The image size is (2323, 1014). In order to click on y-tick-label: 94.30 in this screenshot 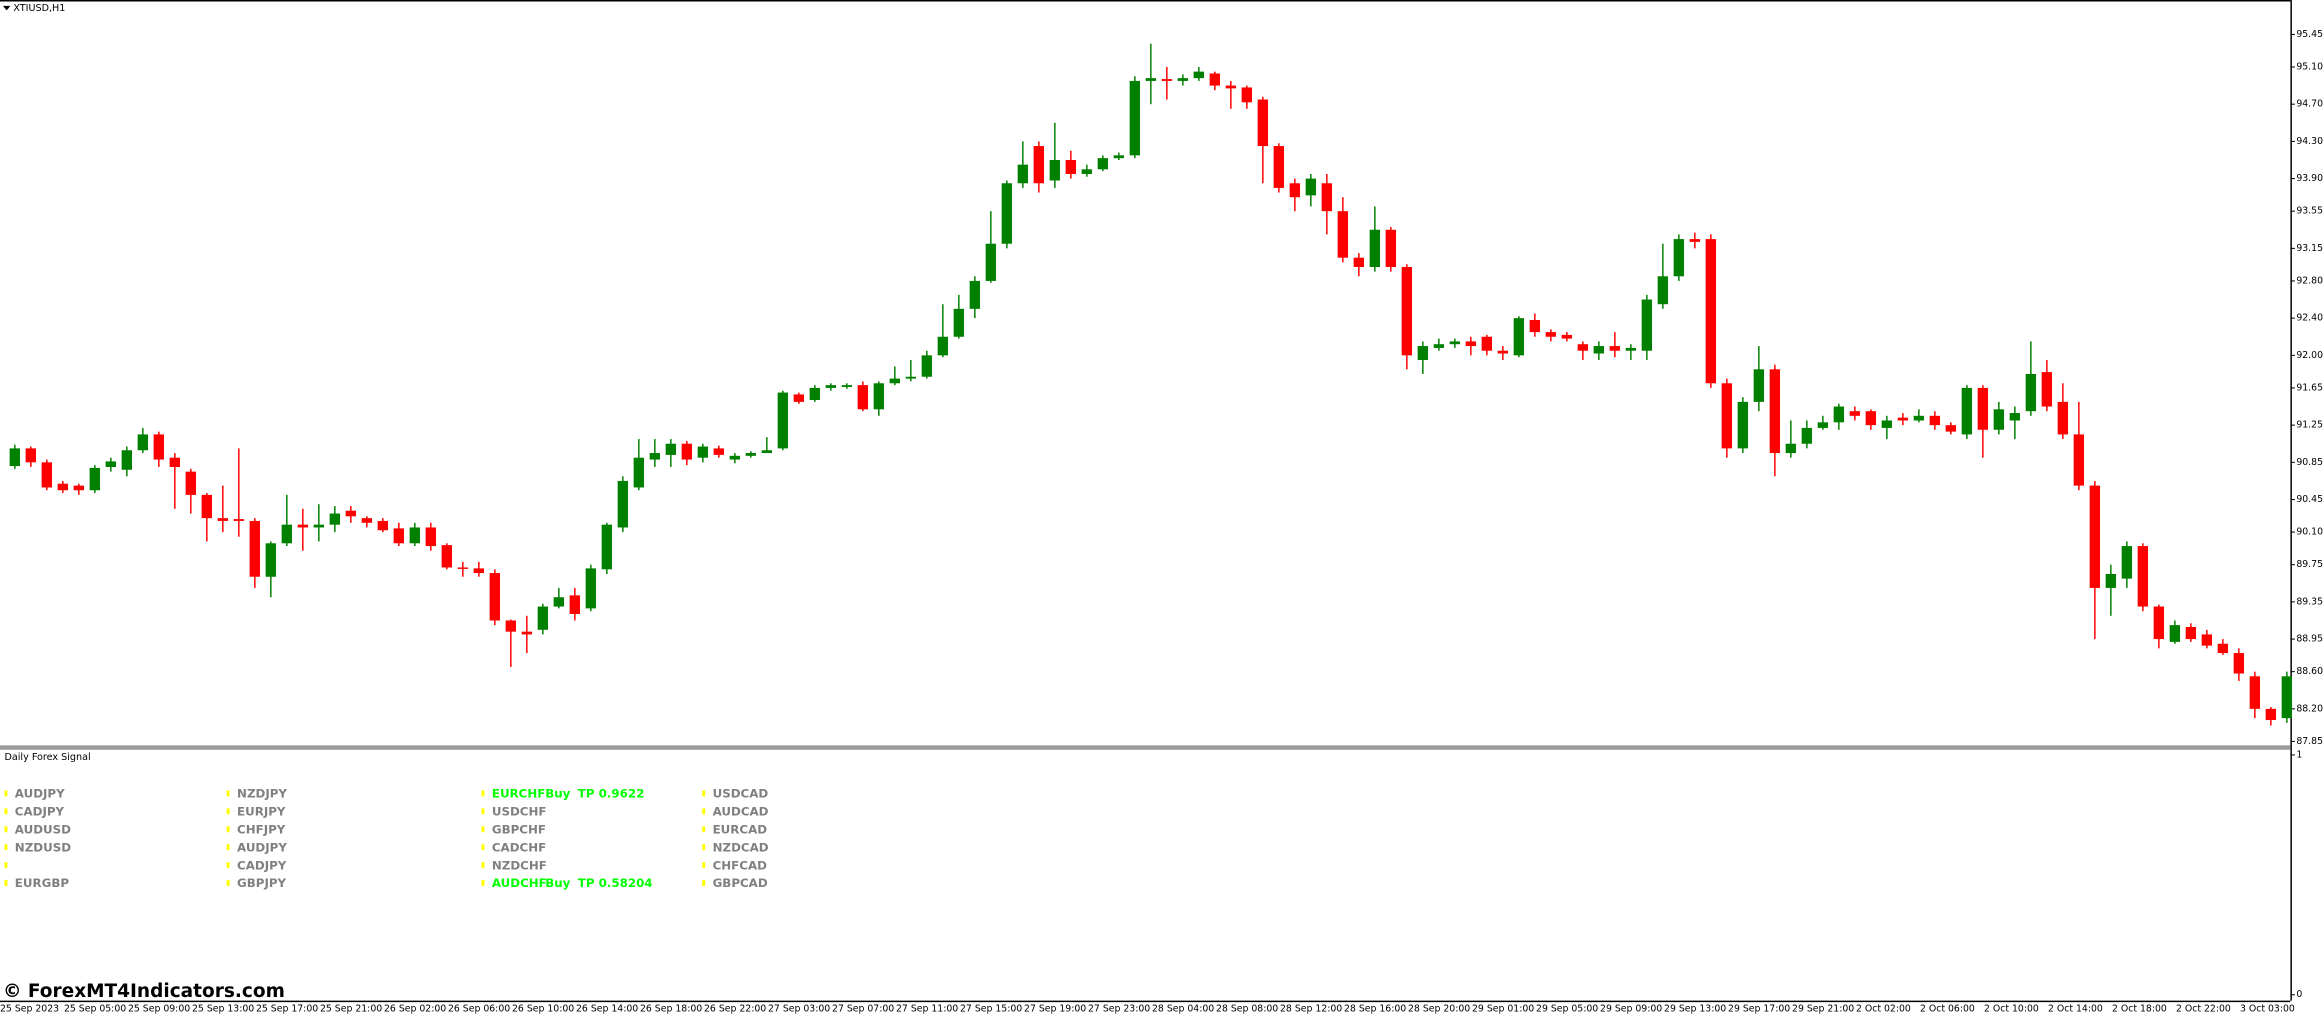, I will do `click(2309, 141)`.